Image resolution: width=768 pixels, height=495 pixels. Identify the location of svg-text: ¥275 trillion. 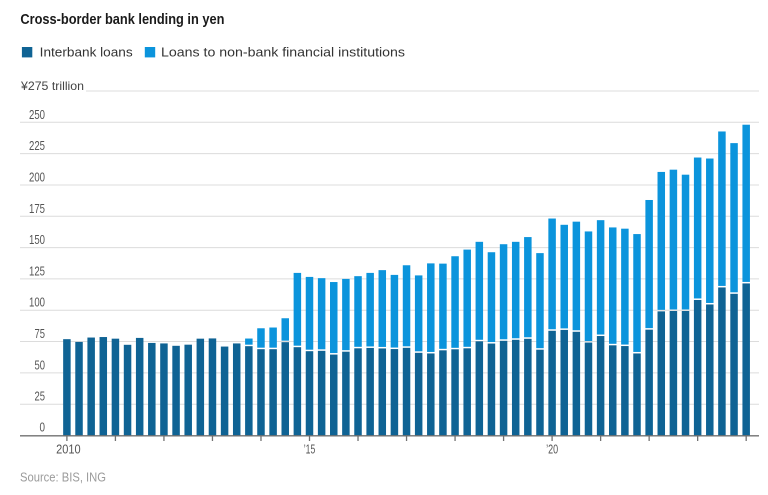
(52, 86).